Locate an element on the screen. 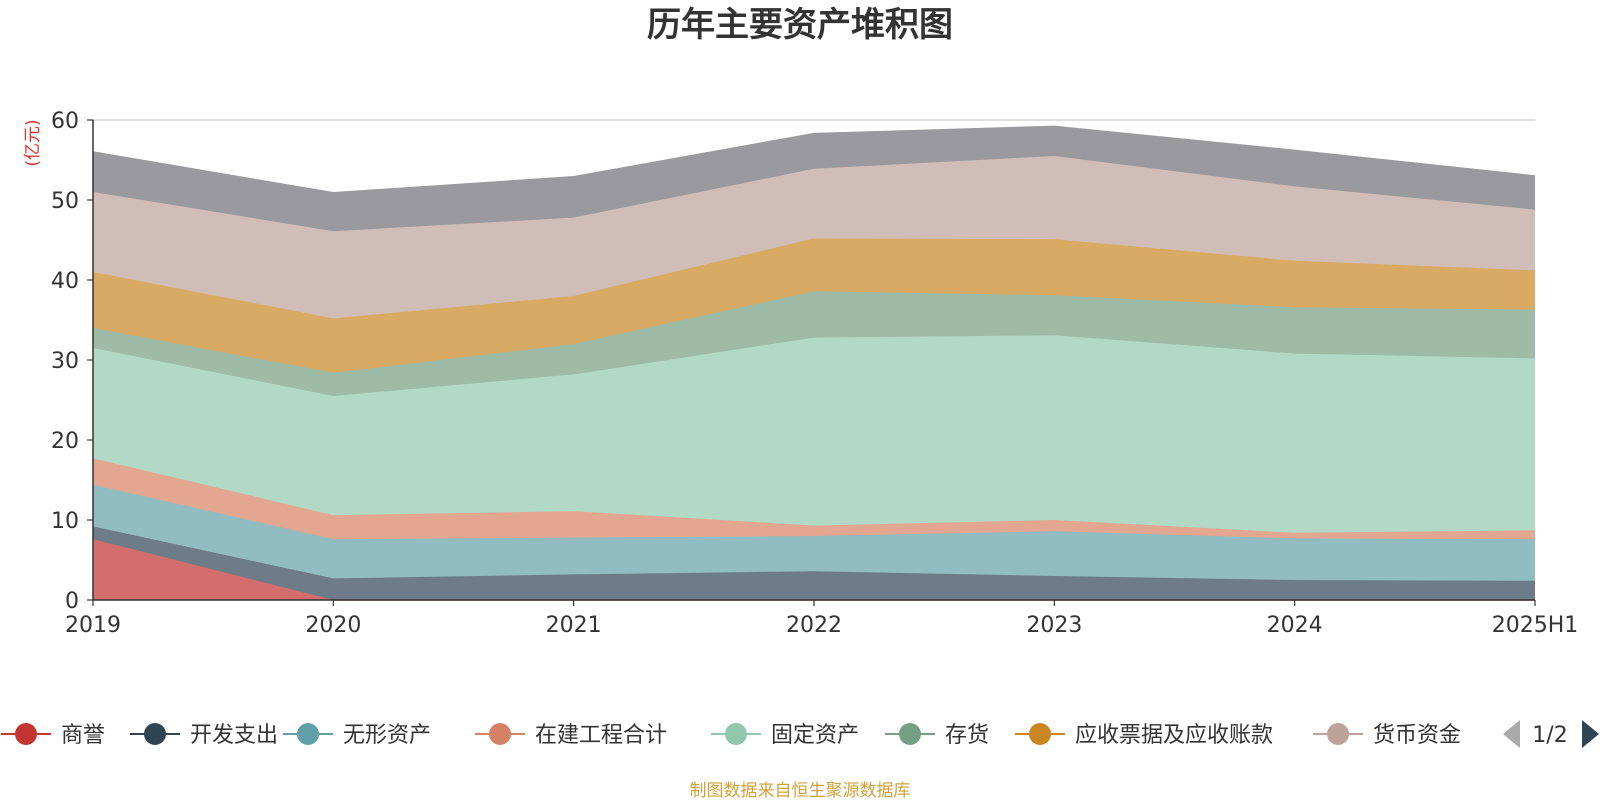 The height and width of the screenshot is (800, 1600). x-tick-label-4: 2023 is located at coordinates (1054, 625).